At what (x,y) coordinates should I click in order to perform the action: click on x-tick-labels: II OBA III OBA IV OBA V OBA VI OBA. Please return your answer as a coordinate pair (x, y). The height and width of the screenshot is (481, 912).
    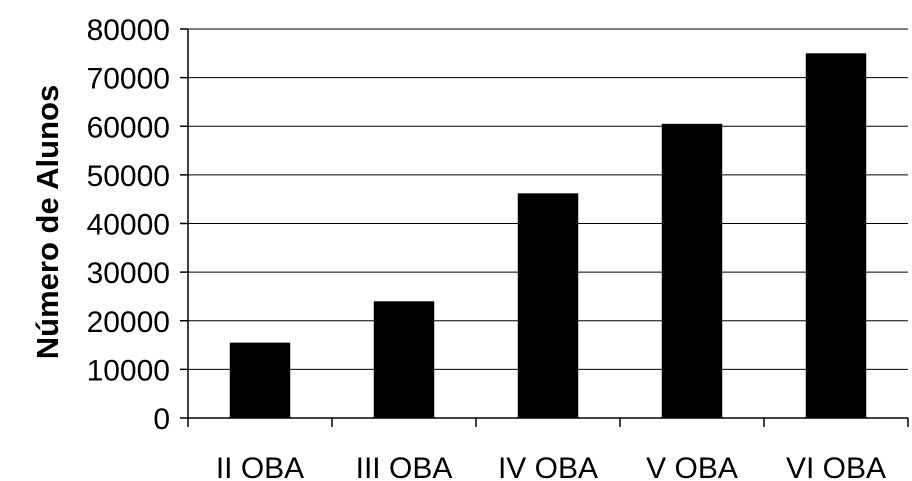
    Looking at the image, I should click on (551, 466).